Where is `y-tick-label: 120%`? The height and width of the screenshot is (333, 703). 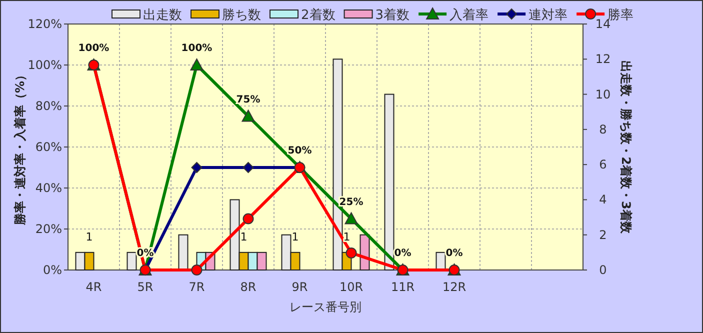
y-tick-label: 120% is located at coordinates (45, 24).